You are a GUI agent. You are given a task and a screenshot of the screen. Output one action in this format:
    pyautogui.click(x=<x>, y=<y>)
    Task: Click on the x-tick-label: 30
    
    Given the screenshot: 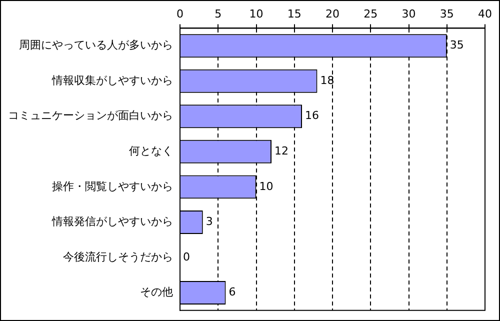 What is the action you would take?
    pyautogui.click(x=409, y=13)
    